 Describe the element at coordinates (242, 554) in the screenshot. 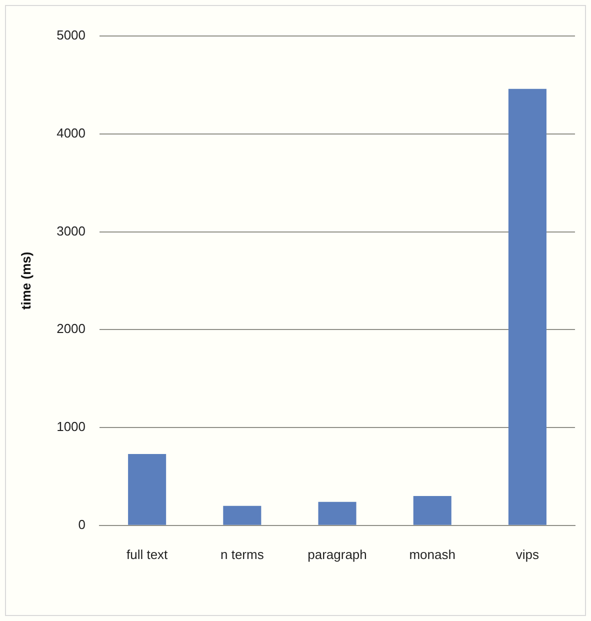

I see `x-tick-label: n terms` at that location.